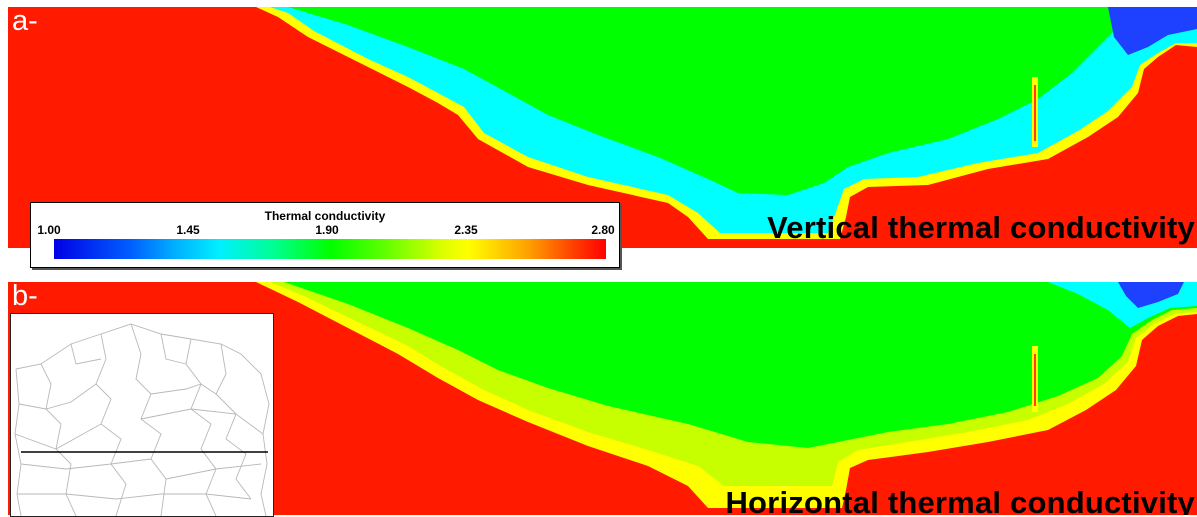 This screenshot has height=517, width=1197. I want to click on panel-title: Horizontal thermal conductivity, so click(960, 500).